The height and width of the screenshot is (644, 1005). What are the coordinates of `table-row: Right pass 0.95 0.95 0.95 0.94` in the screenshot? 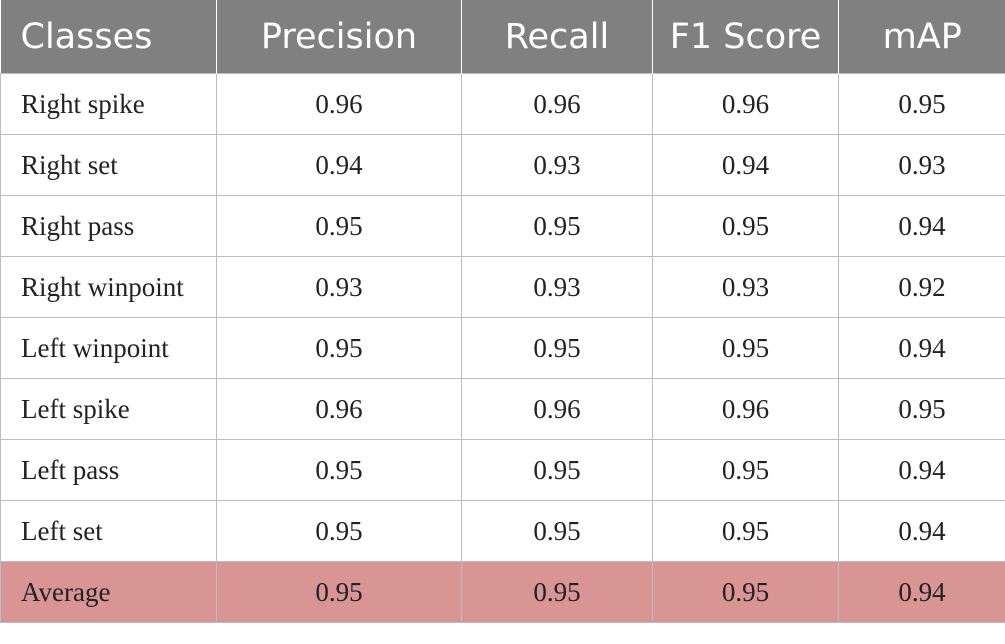 It's located at (502, 226).